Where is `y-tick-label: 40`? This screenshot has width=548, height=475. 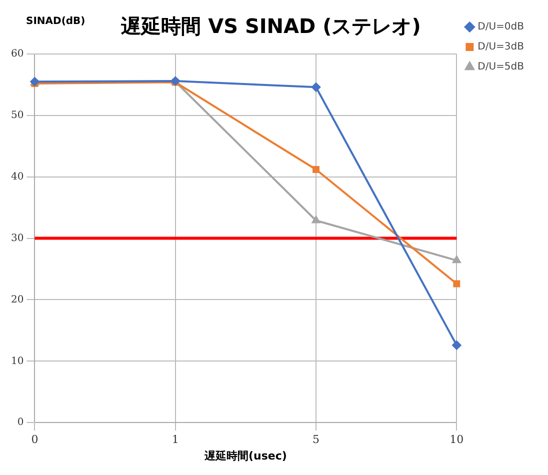 y-tick-label: 40 is located at coordinates (17, 176).